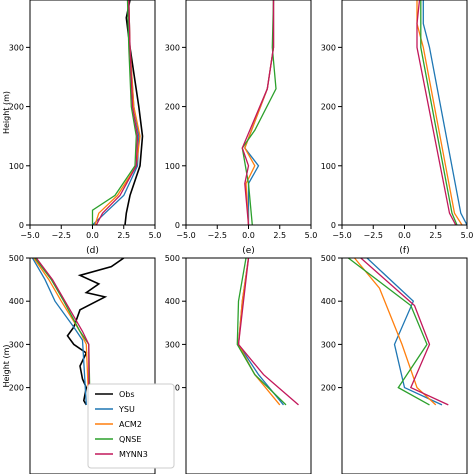 The image size is (474, 474). I want to click on legend-label-ysu: YSU, so click(126, 409).